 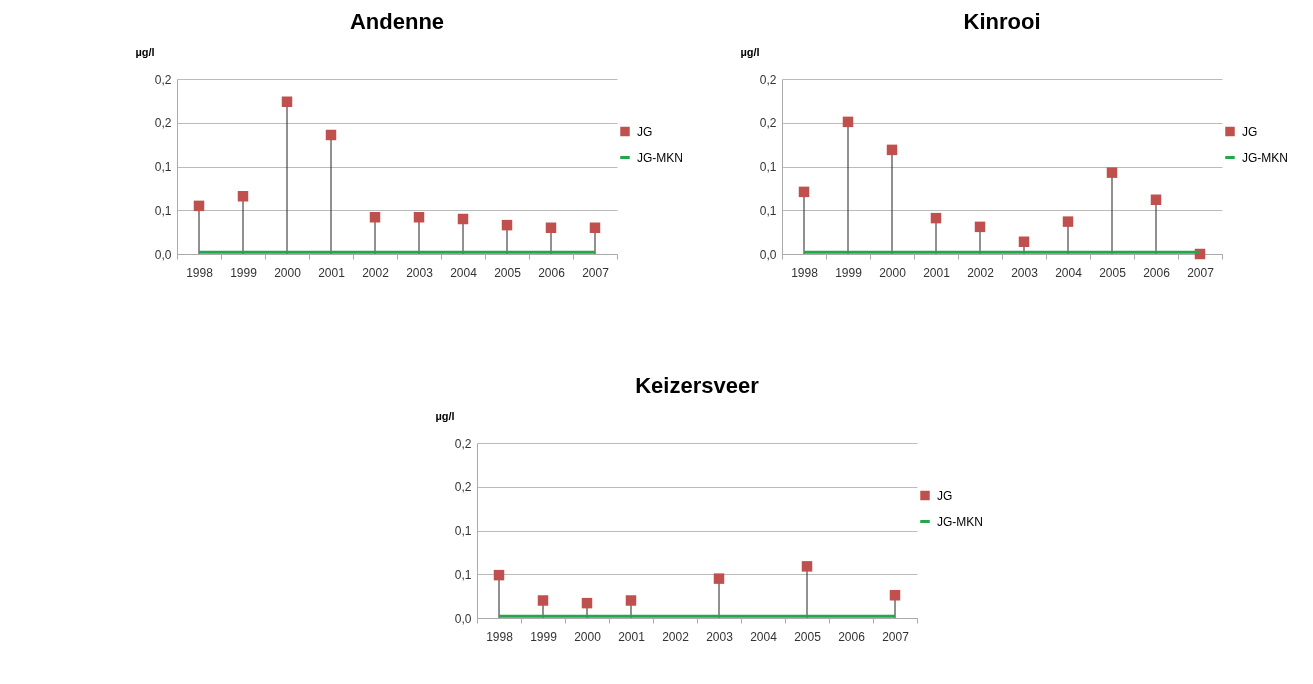 What do you see at coordinates (397, 21) in the screenshot?
I see `chart-title: Andenne` at bounding box center [397, 21].